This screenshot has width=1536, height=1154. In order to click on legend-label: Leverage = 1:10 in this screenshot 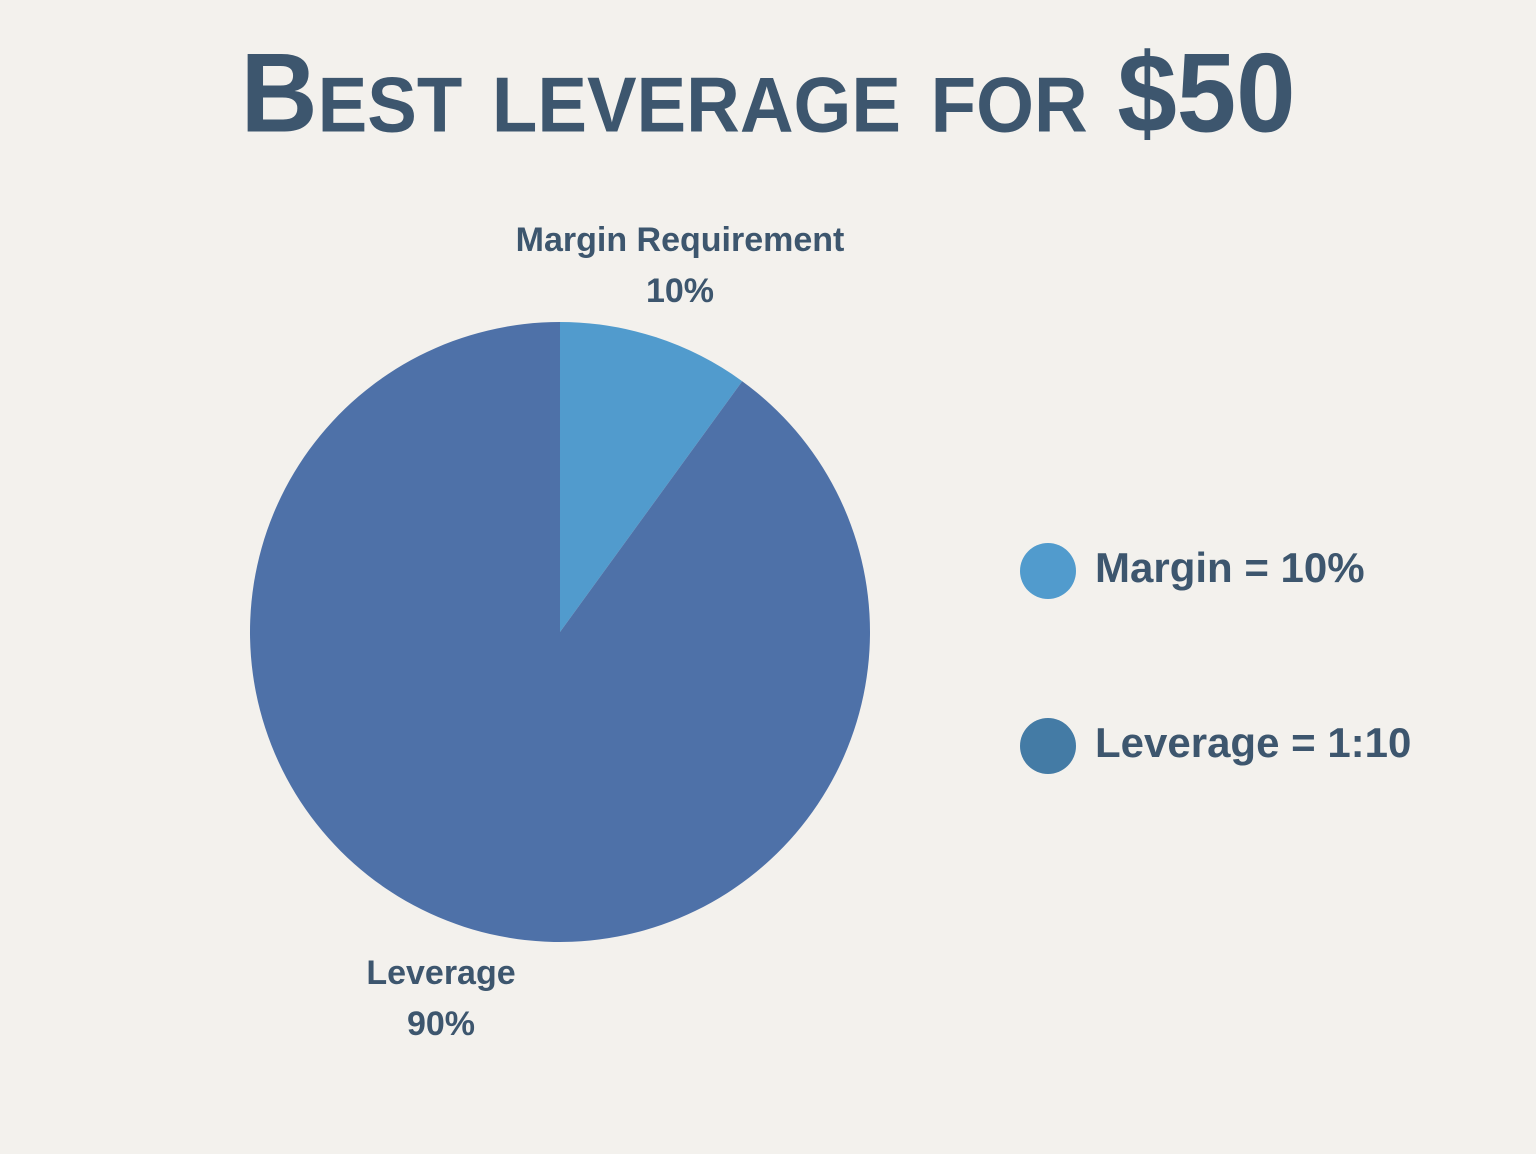, I will do `click(1253, 742)`.